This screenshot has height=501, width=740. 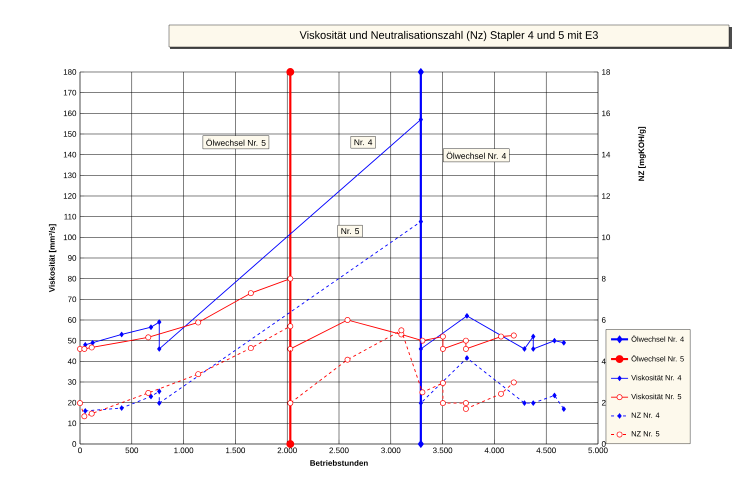 I want to click on annotation: Nr. 4, so click(x=363, y=142).